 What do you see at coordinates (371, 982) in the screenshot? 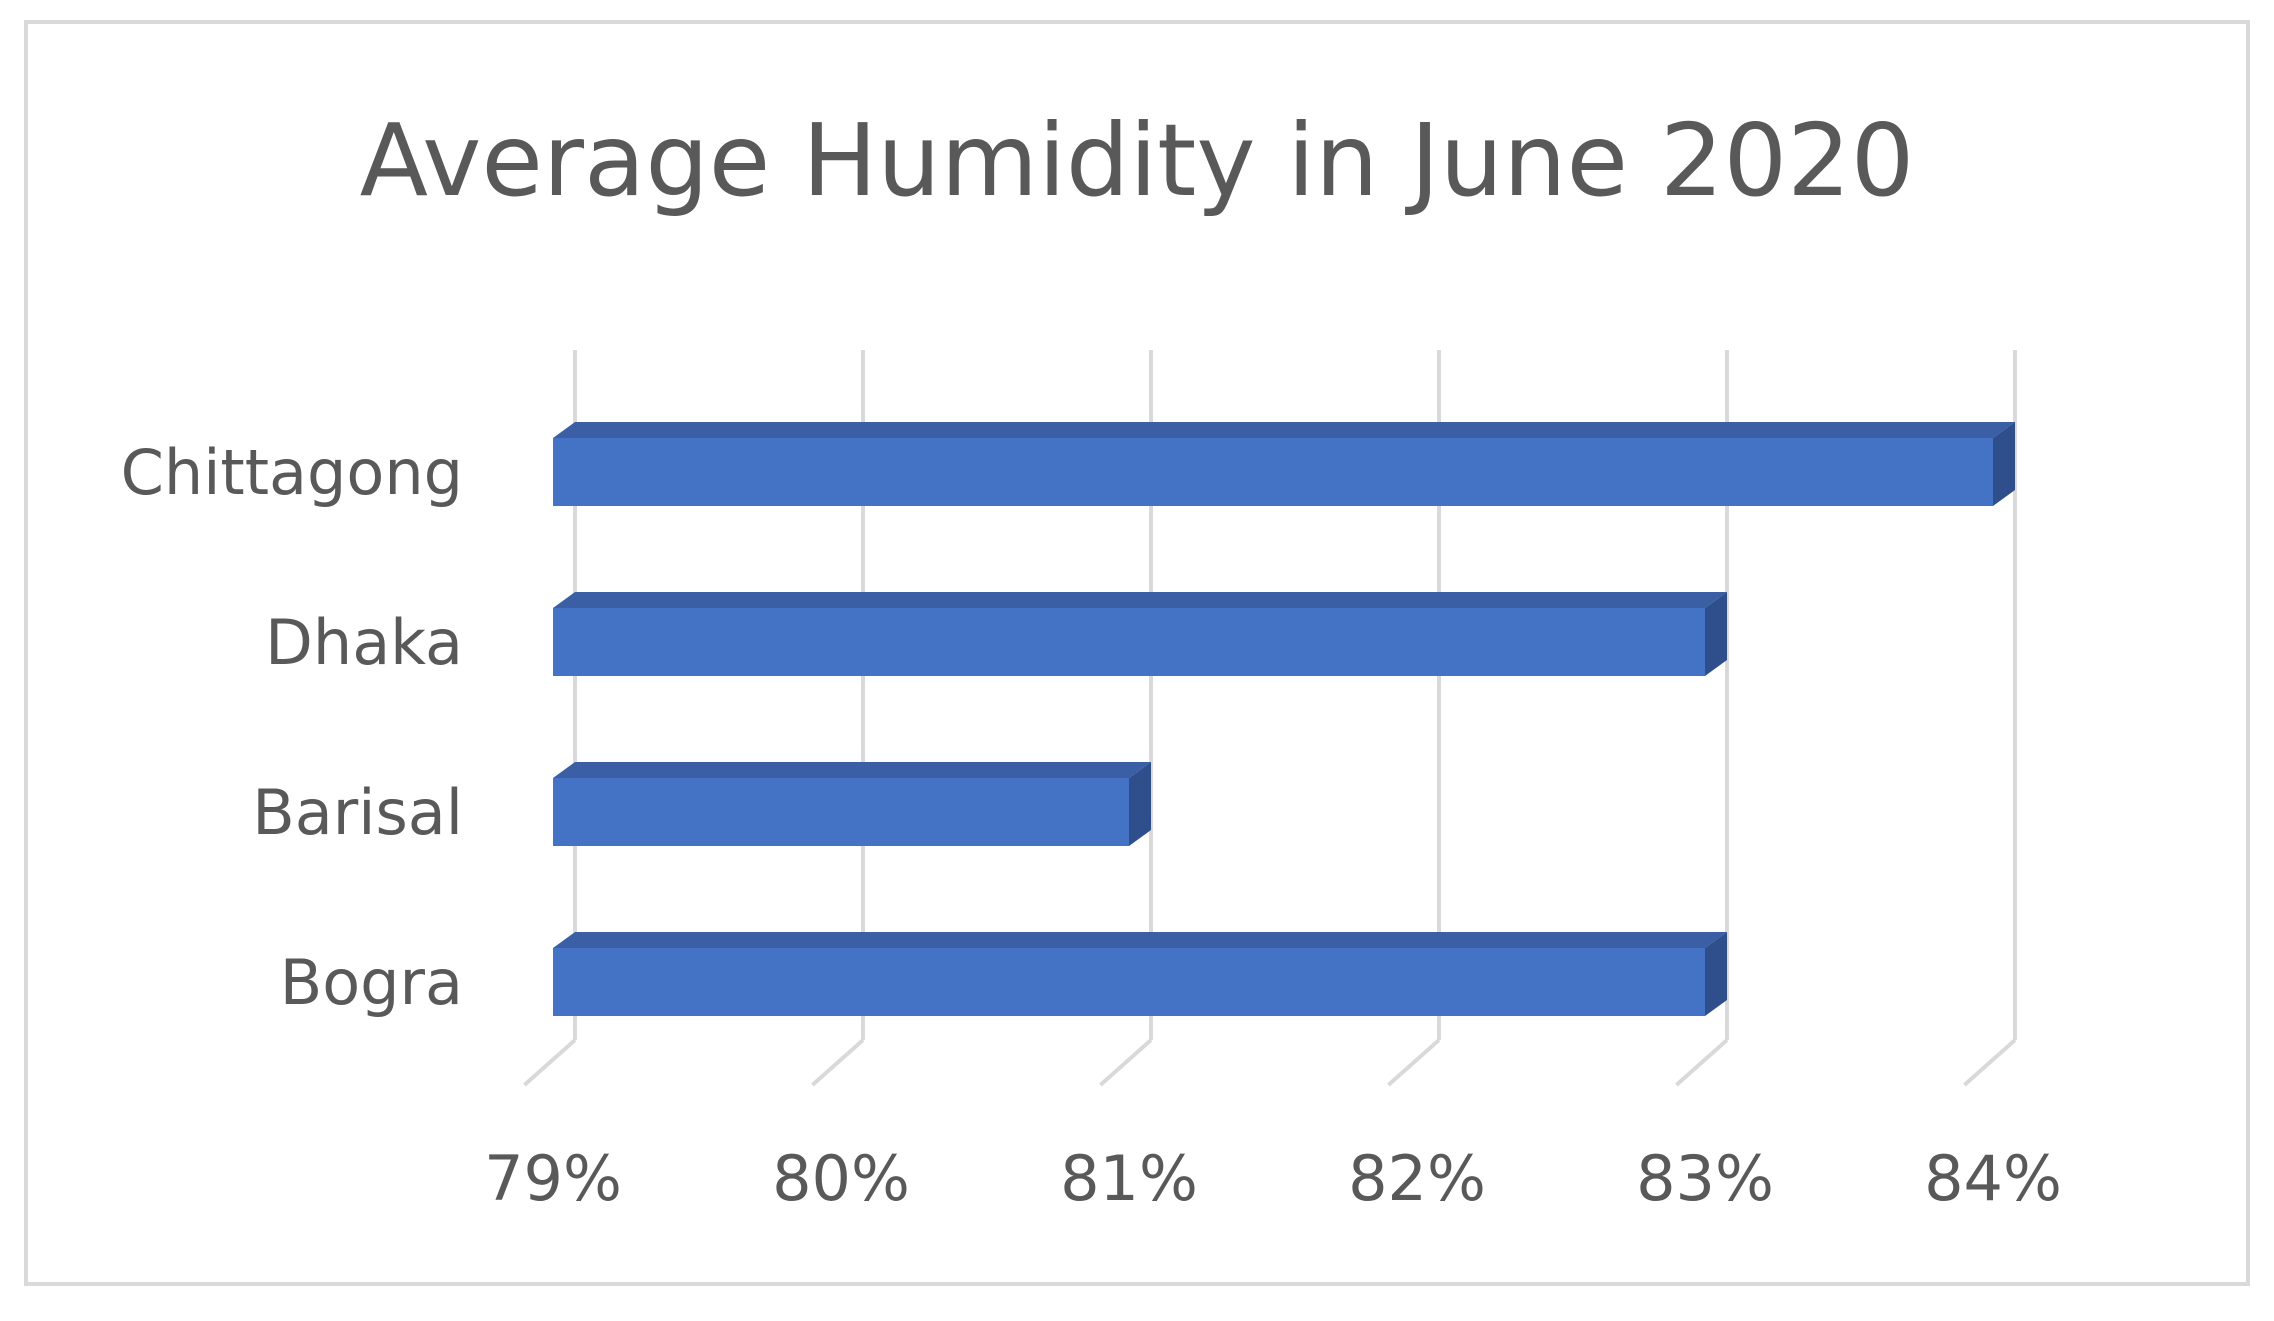
I see `category-label: Bogra` at bounding box center [371, 982].